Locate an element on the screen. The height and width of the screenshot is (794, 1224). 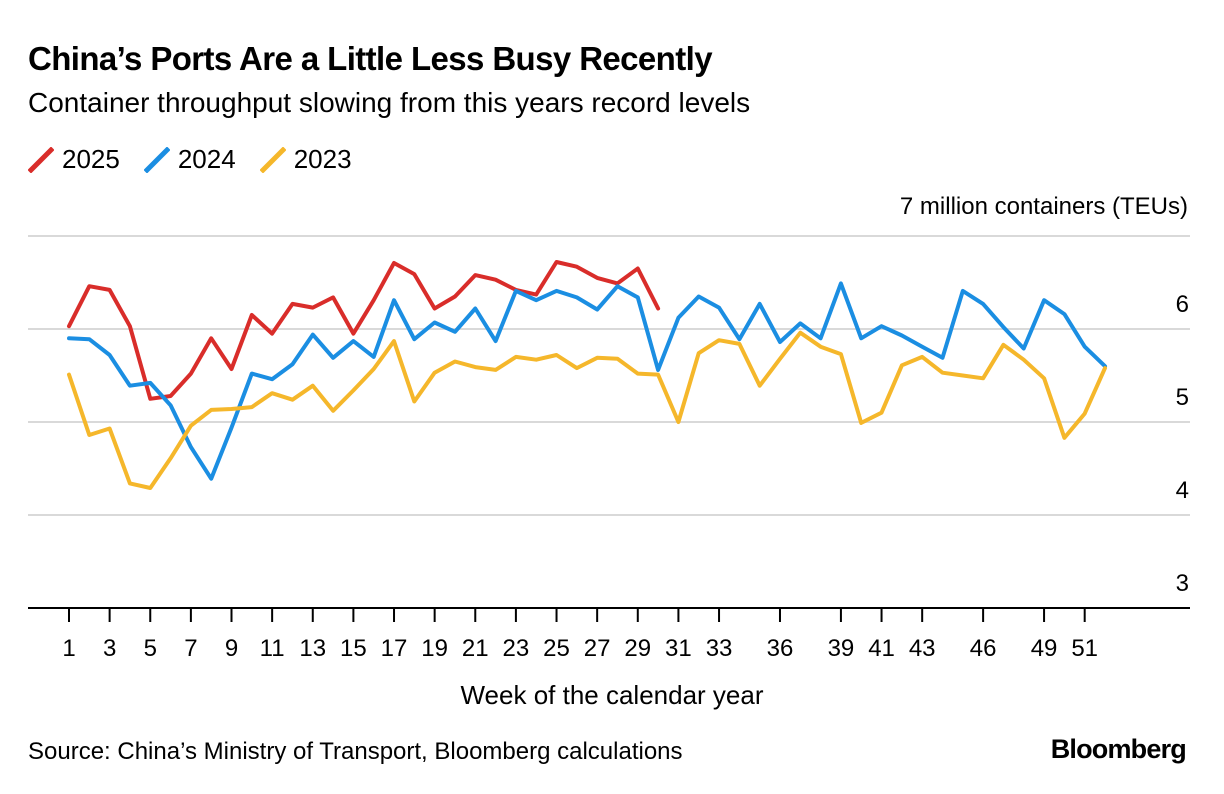
x-tick-label: 51 is located at coordinates (1084, 648).